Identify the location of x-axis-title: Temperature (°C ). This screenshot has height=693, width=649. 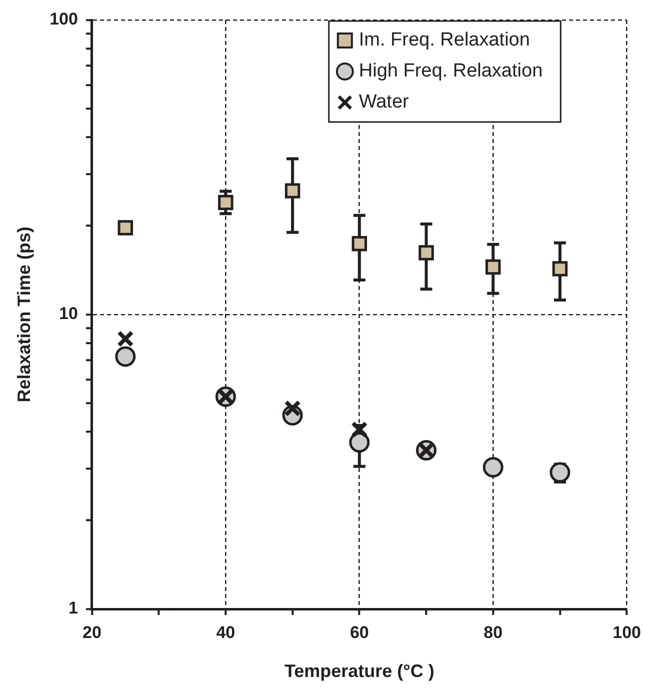
(359, 671).